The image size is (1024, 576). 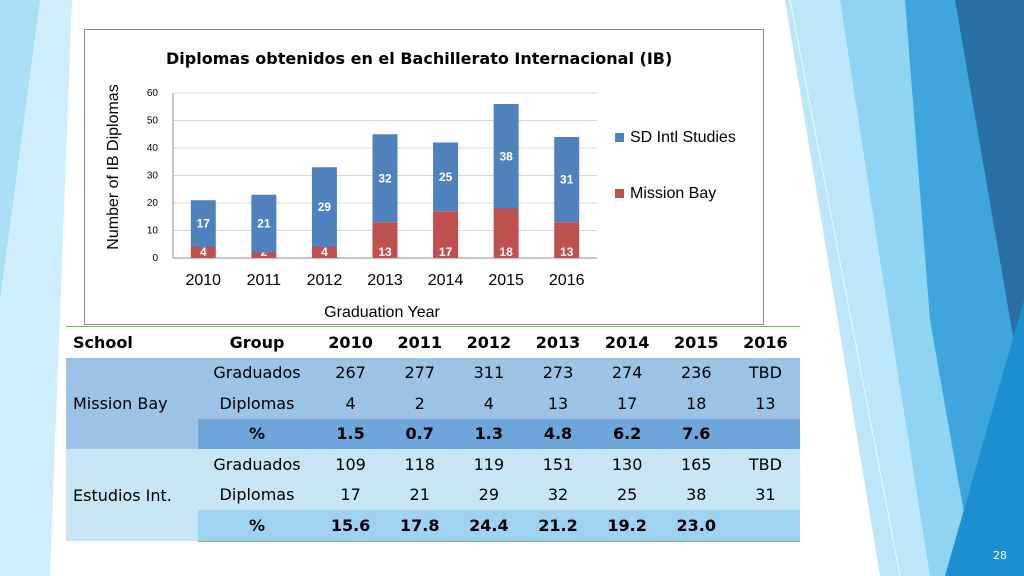 What do you see at coordinates (558, 464) in the screenshot?
I see `value-cell: 151` at bounding box center [558, 464].